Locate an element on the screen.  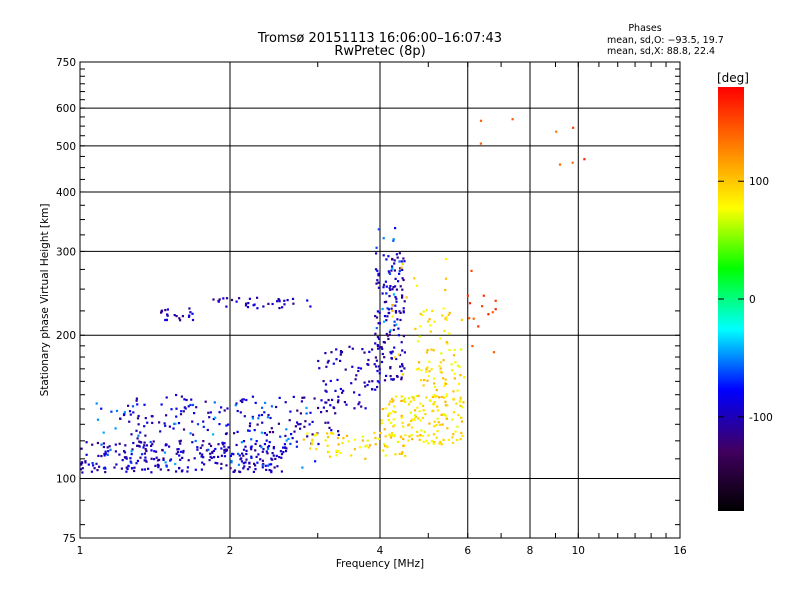
x-tick-labels: 1 2 4 6 8 10 16 is located at coordinates (382, 551).